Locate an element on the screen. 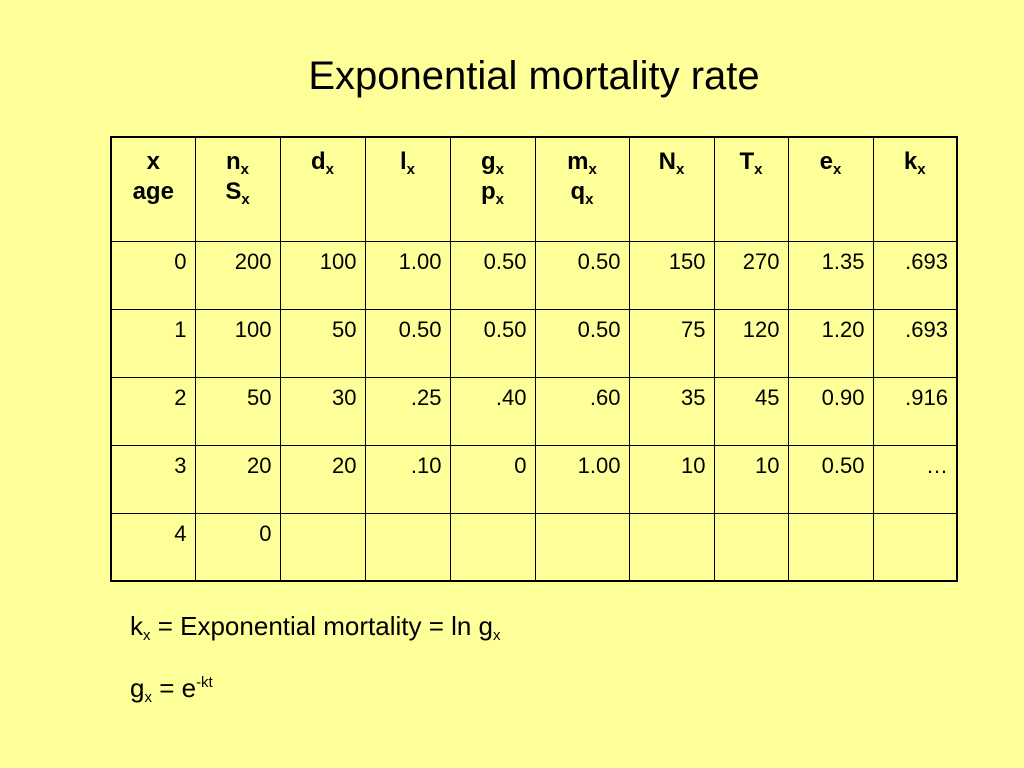 The image size is (1024, 768). table-cell: 1.35 is located at coordinates (830, 275).